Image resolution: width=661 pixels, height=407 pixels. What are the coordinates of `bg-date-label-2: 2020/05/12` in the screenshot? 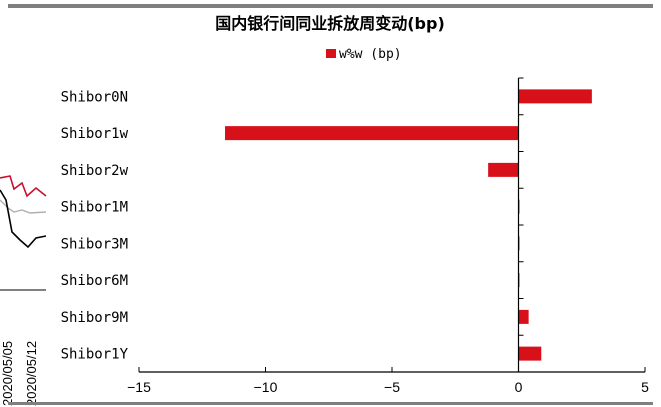 It's located at (31, 373).